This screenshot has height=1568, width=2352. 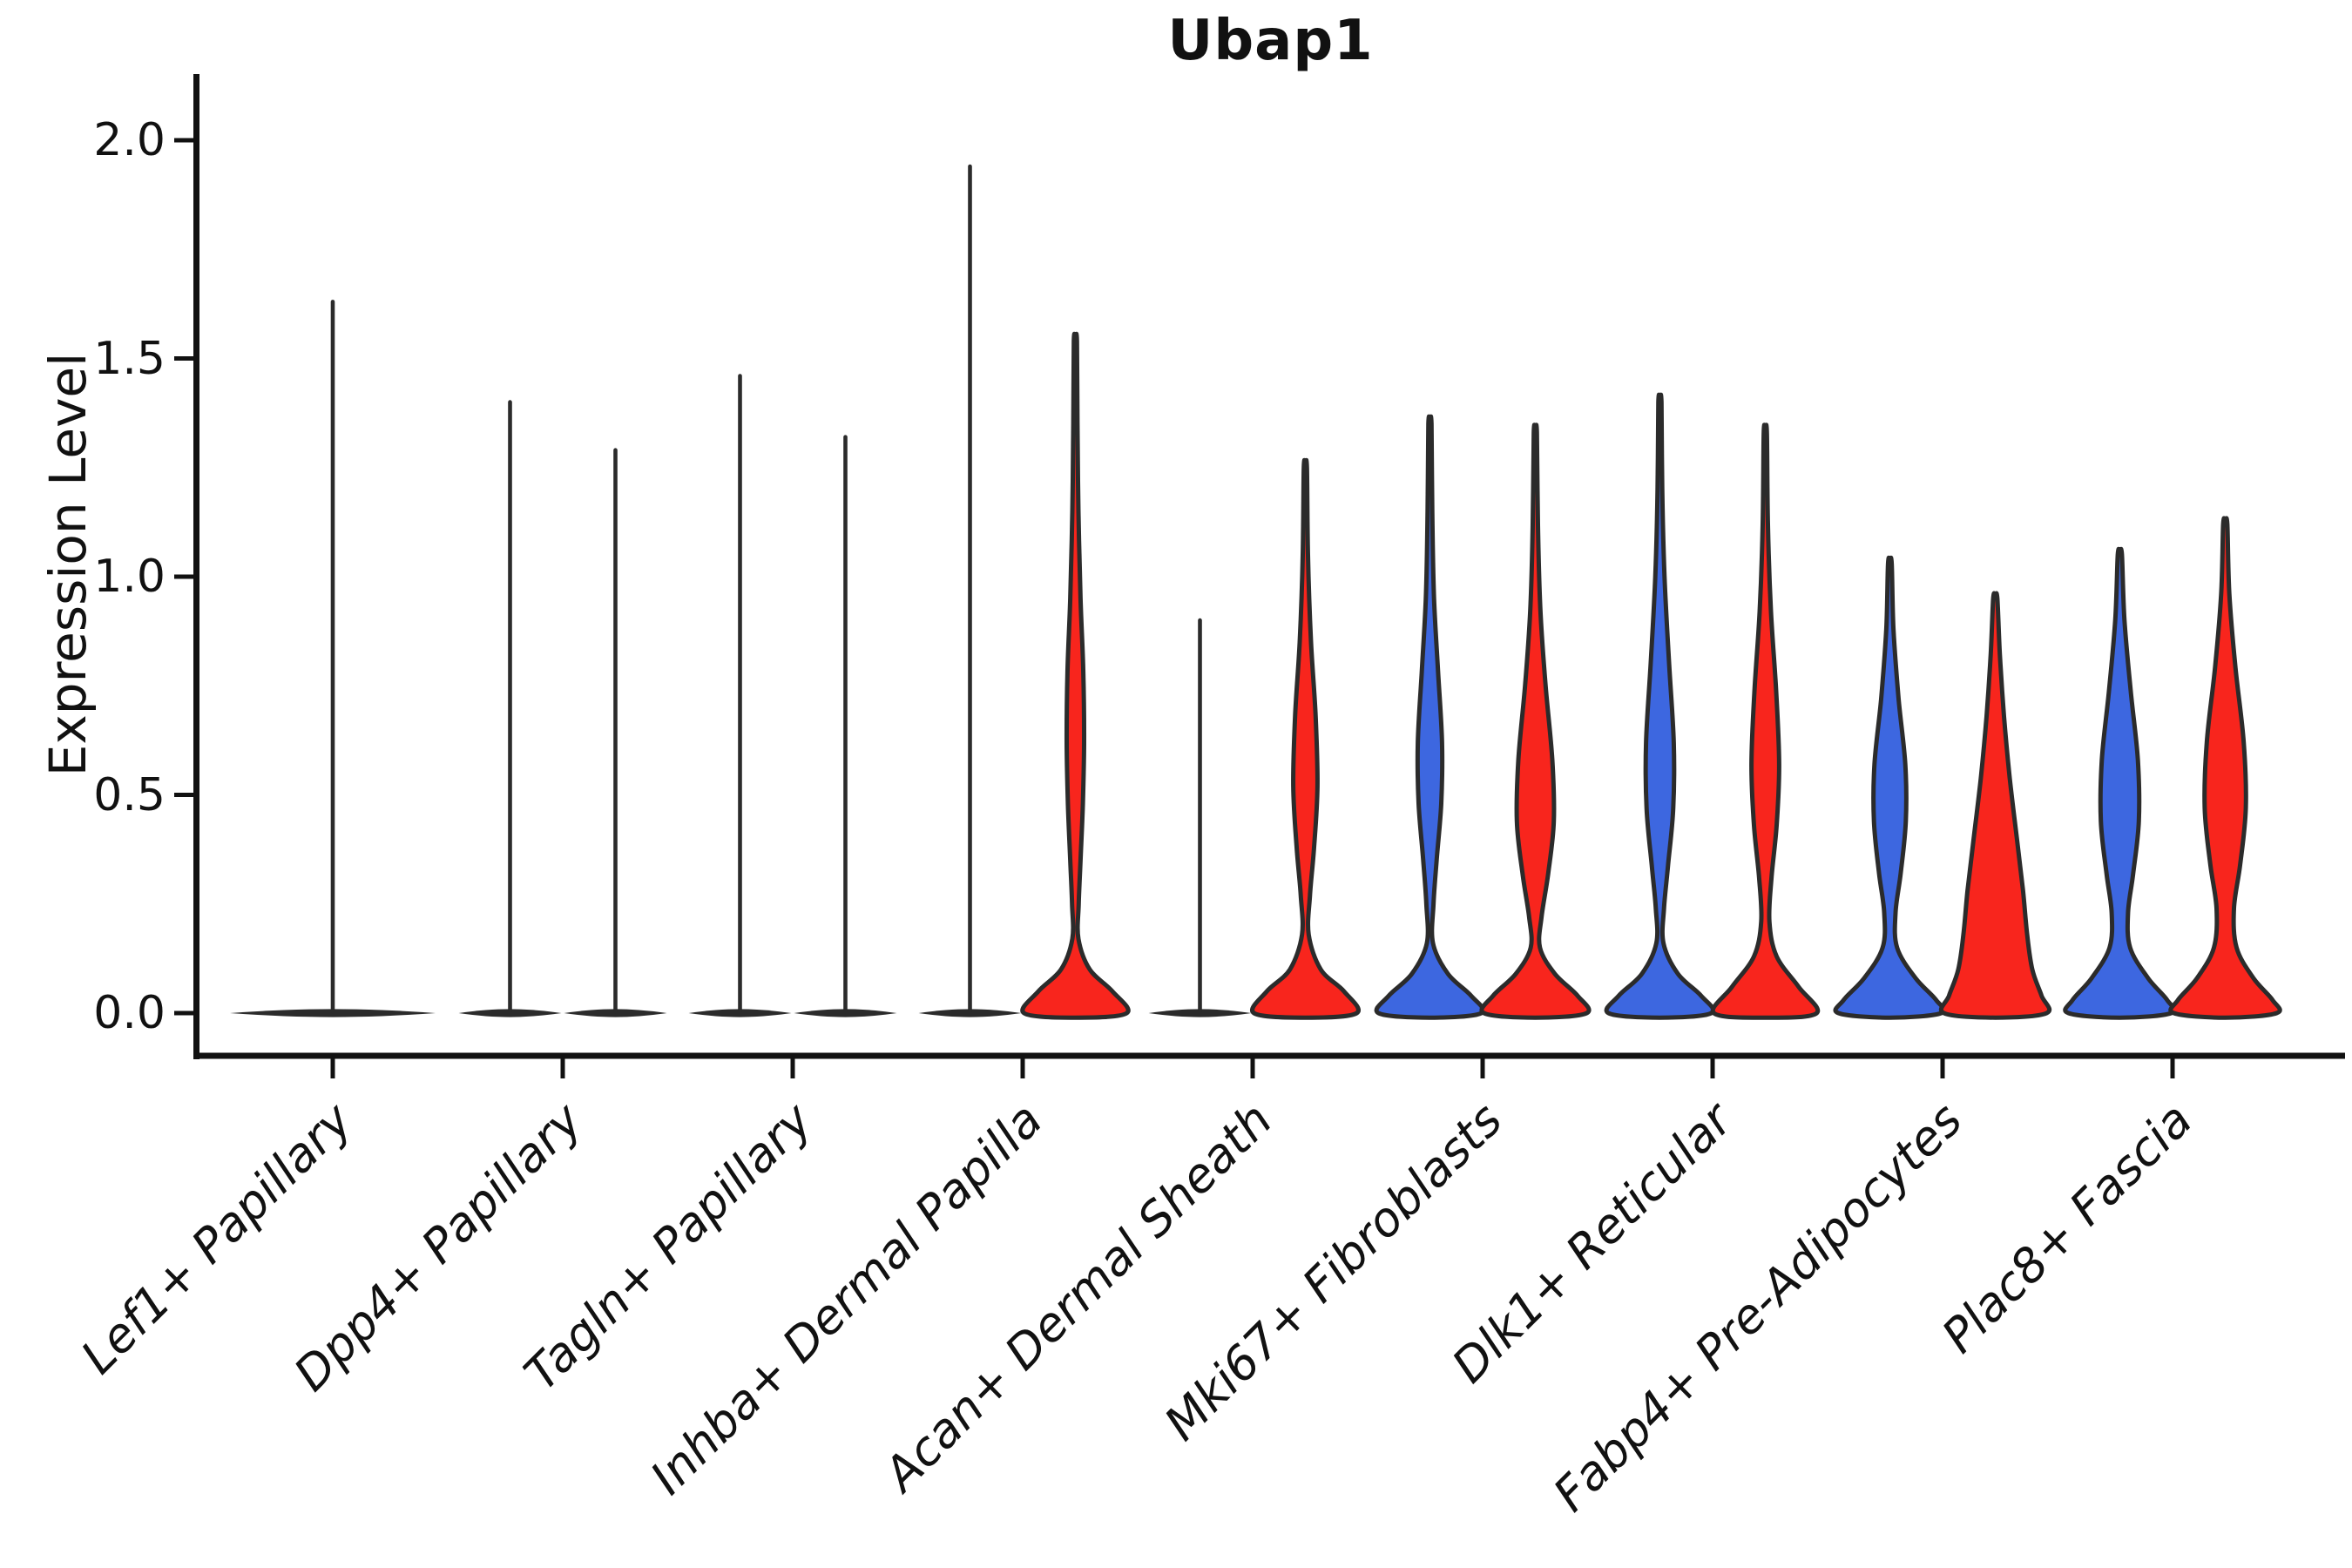 What do you see at coordinates (129, 1013) in the screenshot?
I see `y-tick-label: 0.0` at bounding box center [129, 1013].